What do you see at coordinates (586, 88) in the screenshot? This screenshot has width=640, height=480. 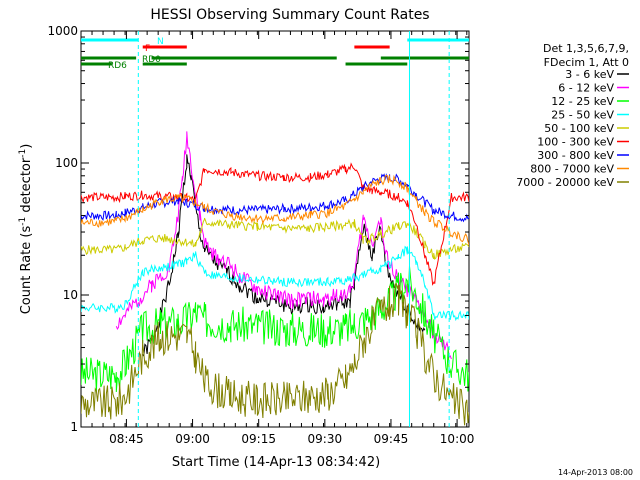 I see `legend-label-6-12-kev: 6 - 12 keV` at bounding box center [586, 88].